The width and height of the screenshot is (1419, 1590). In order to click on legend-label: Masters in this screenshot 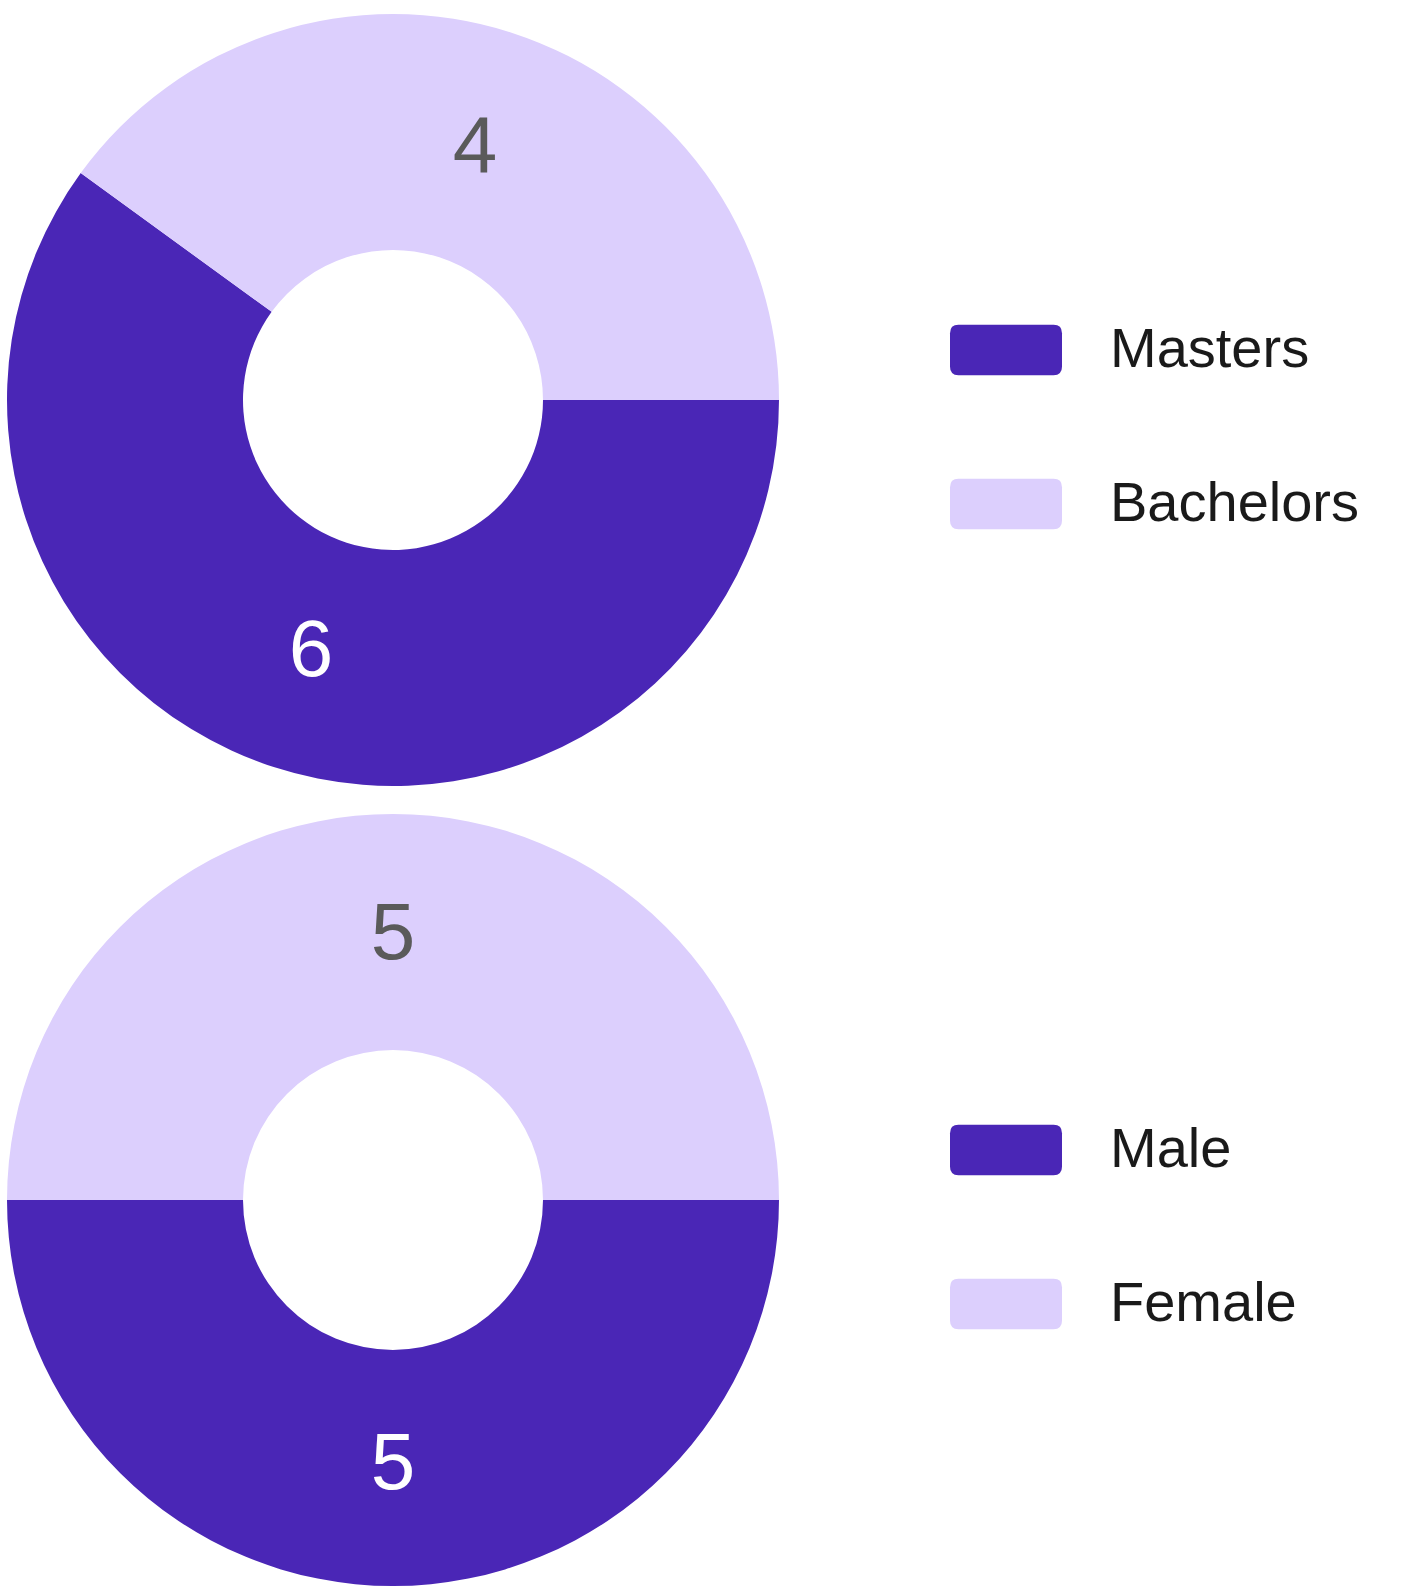, I will do `click(1210, 347)`.